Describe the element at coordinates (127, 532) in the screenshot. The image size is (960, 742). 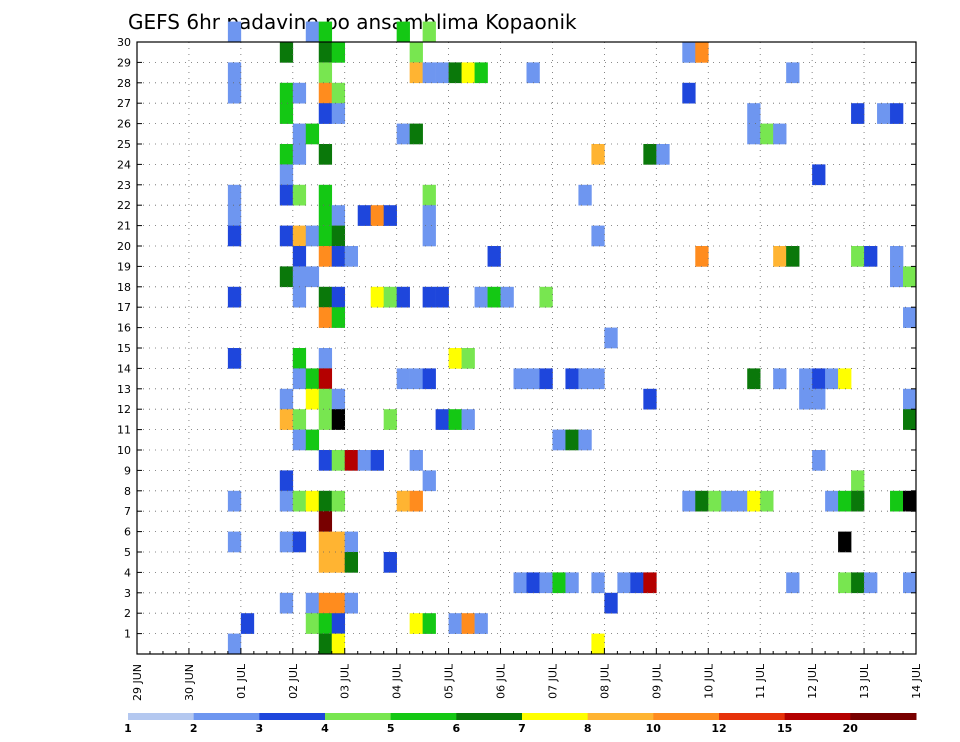
I see `y-tick-label: 6` at that location.